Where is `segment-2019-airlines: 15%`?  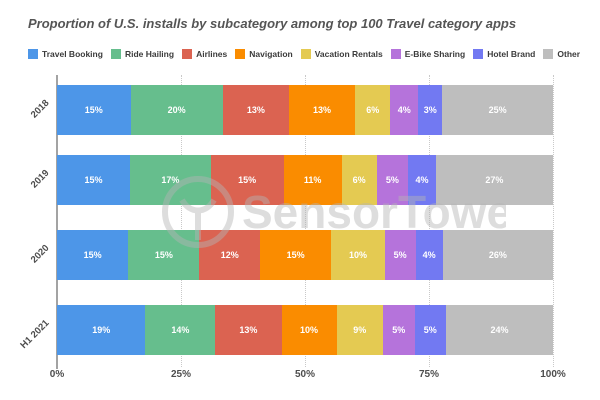
segment-2019-airlines: 15% is located at coordinates (247, 180).